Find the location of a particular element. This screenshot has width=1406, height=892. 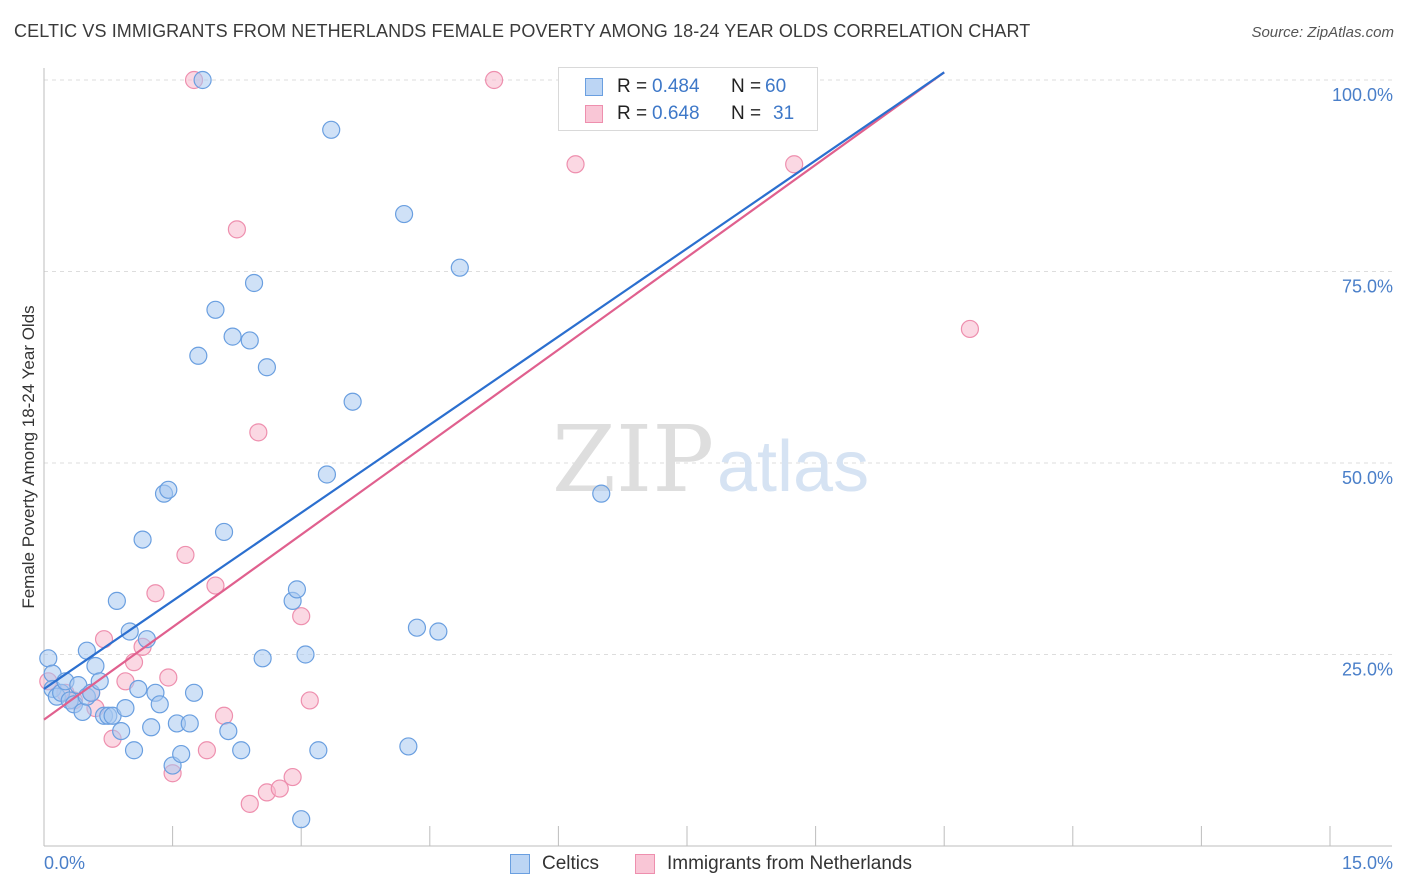

bottom-legend-swatch-netherlands is located at coordinates (645, 864).